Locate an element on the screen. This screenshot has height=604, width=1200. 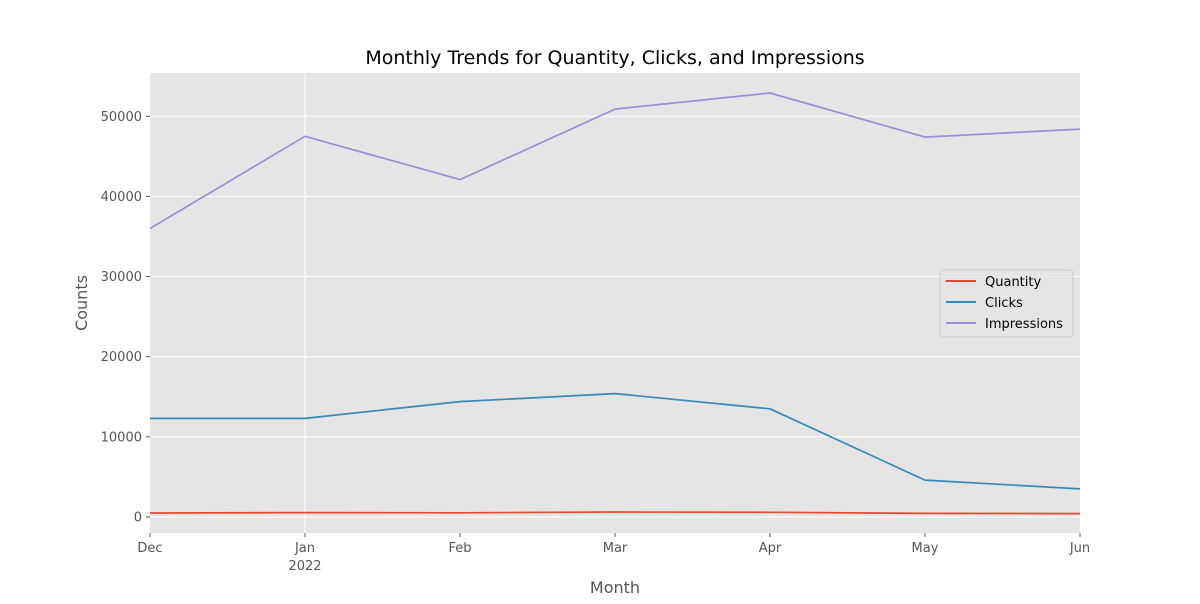
legend-box is located at coordinates (1006, 303).